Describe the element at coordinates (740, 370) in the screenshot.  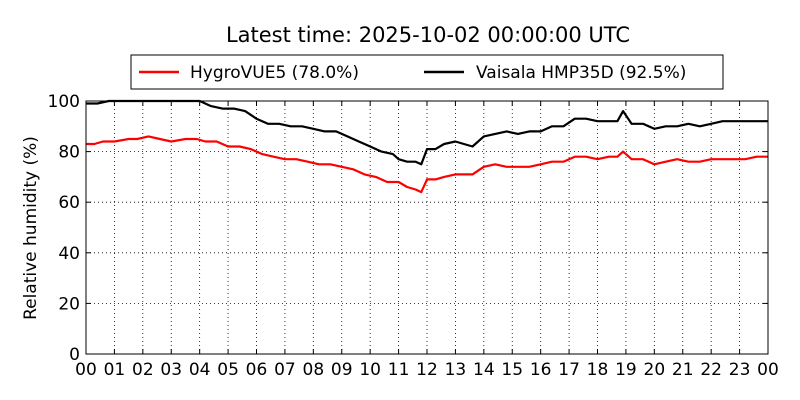
I see `x-tick-label: 23` at that location.